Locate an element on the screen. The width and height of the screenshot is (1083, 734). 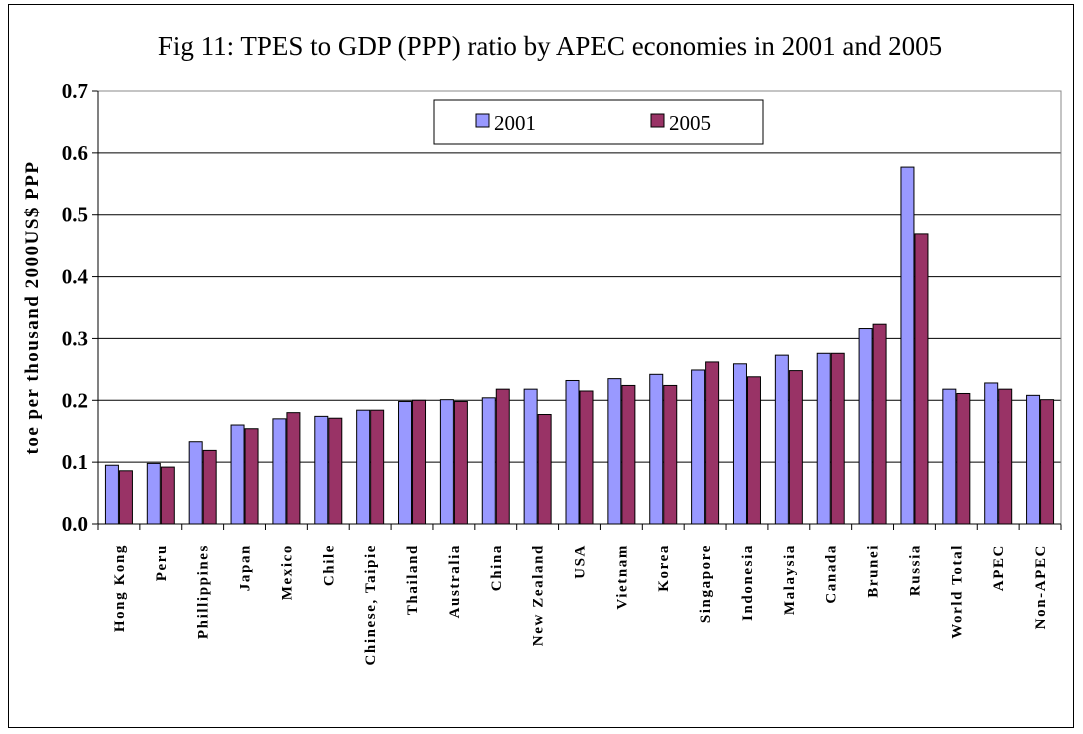
bar-2001-indonesia is located at coordinates (739, 444).